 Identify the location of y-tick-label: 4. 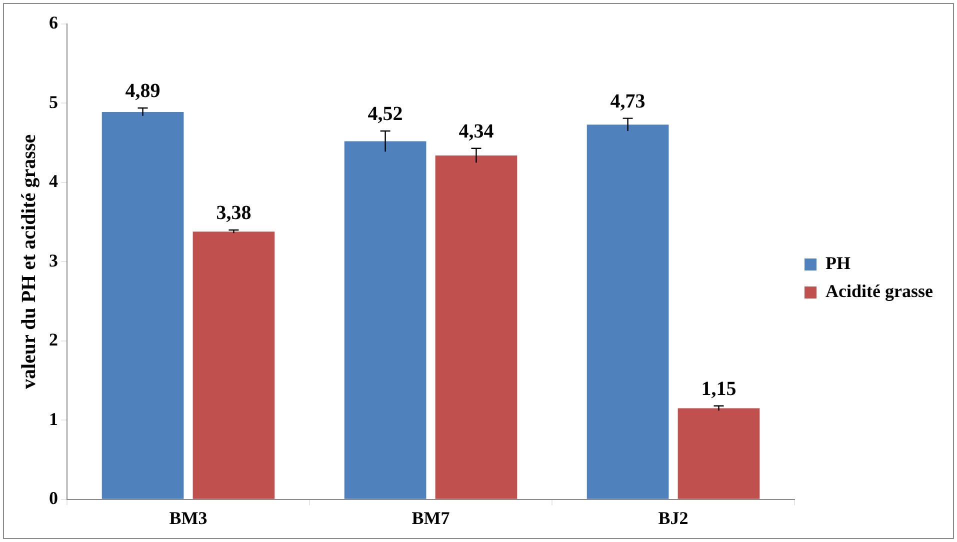
(53, 181).